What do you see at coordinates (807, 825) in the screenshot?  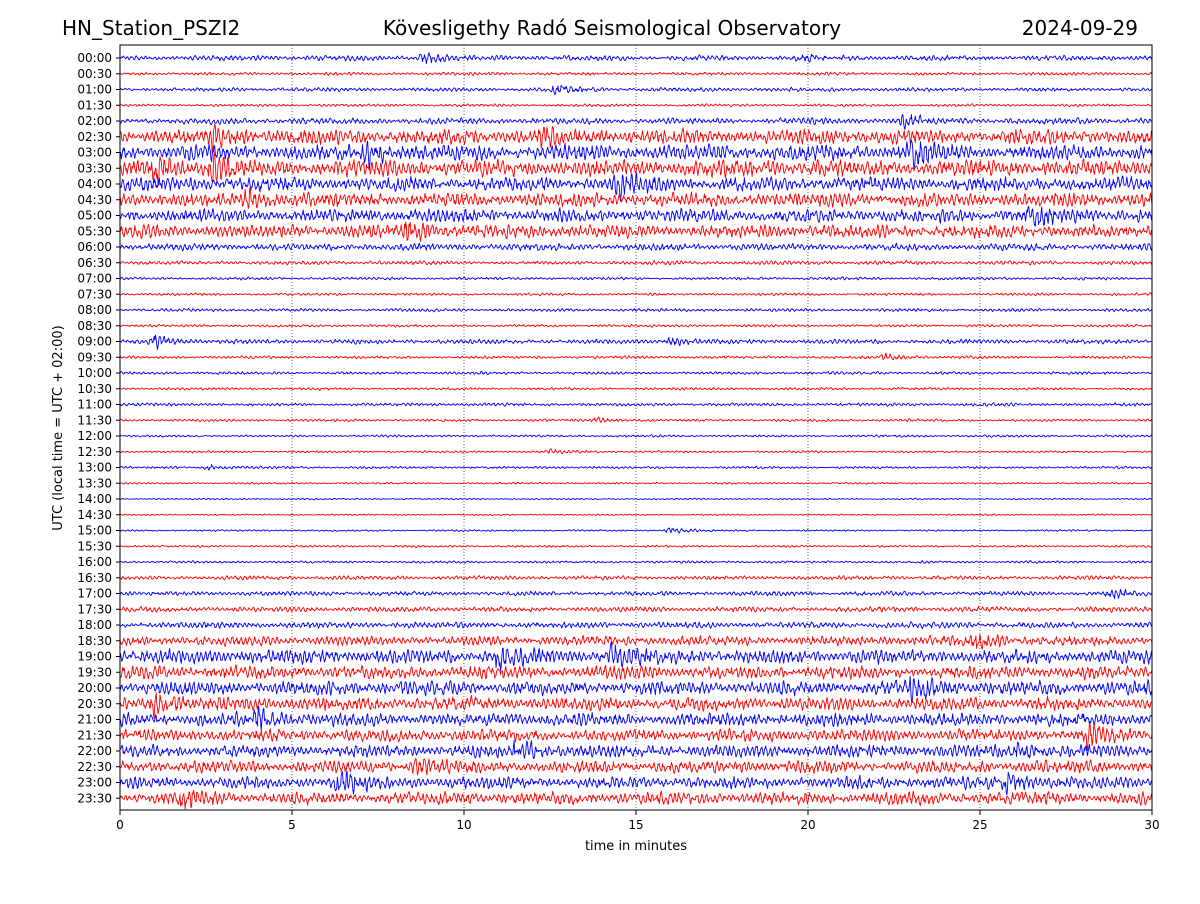 I see `x-tick-label: 20` at bounding box center [807, 825].